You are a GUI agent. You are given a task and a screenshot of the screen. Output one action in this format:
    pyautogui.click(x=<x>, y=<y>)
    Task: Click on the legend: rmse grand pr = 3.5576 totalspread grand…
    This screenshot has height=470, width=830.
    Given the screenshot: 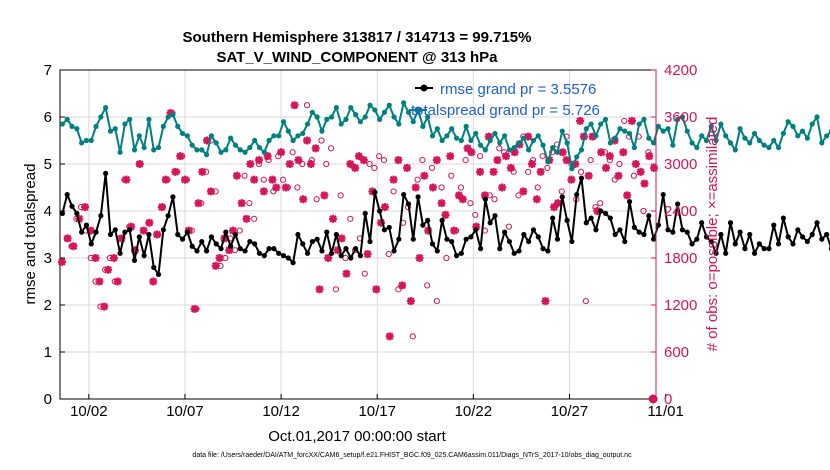 What is the action you would take?
    pyautogui.click(x=504, y=100)
    